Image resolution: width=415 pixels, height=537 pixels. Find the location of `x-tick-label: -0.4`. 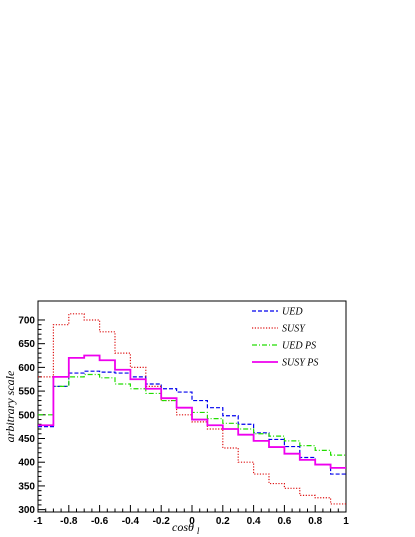

x-tick-label: -0.4 is located at coordinates (131, 521).